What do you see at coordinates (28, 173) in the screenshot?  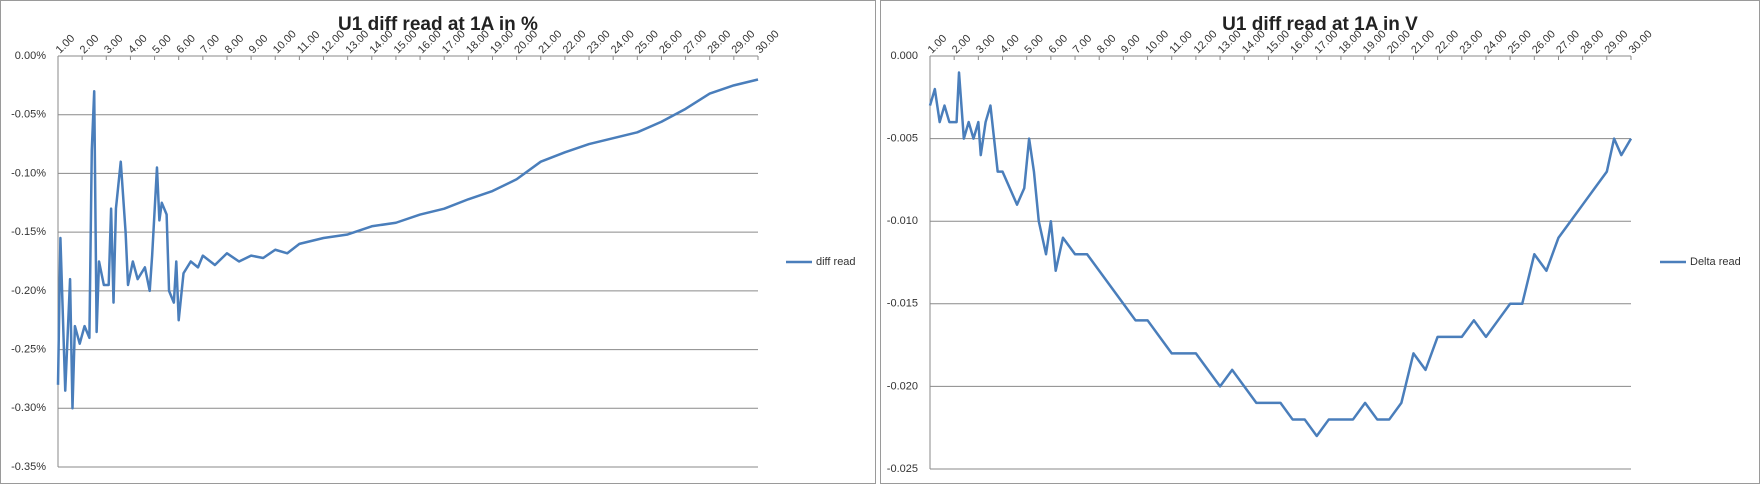 I see `y-tick-label: -0.10%` at bounding box center [28, 173].